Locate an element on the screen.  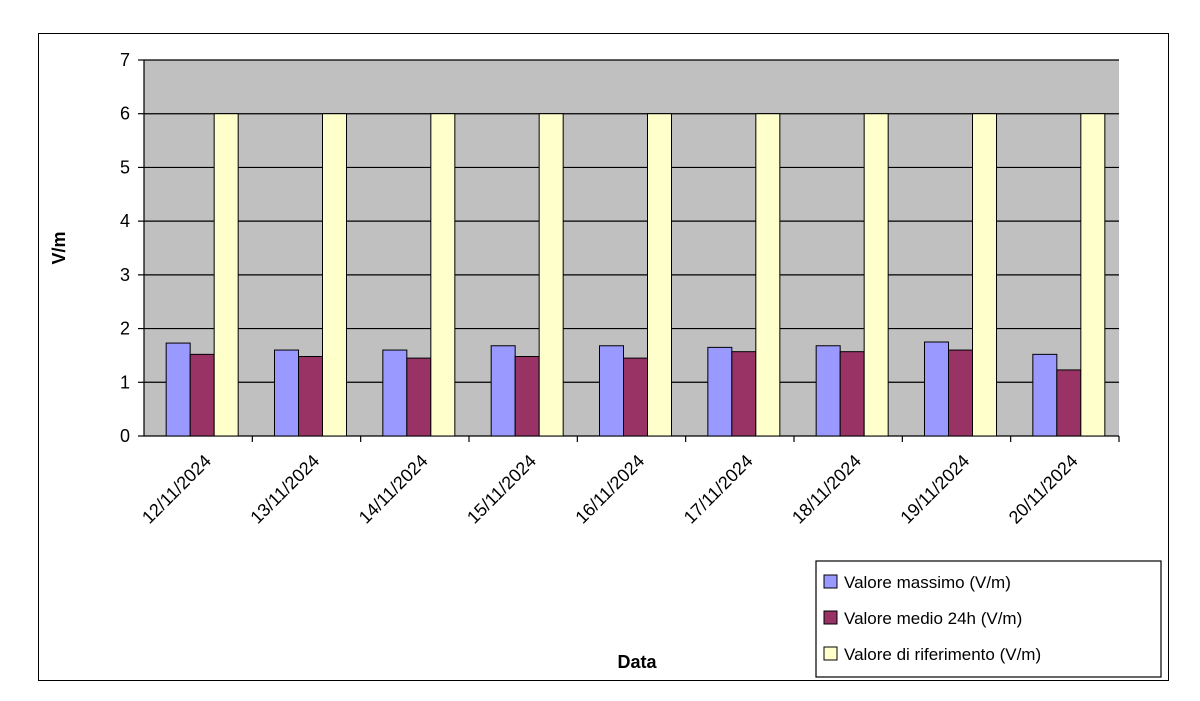
legend-label: Valore massimo (V/m) is located at coordinates (927, 582).